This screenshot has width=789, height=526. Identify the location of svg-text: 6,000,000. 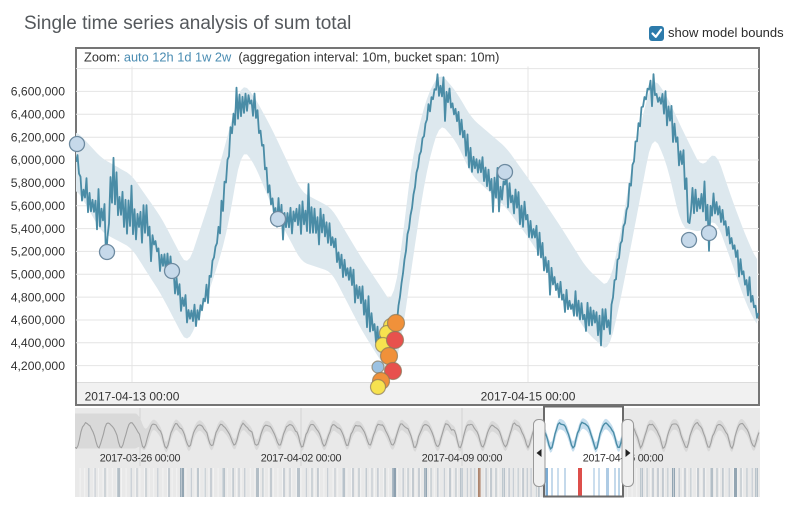
(38, 160).